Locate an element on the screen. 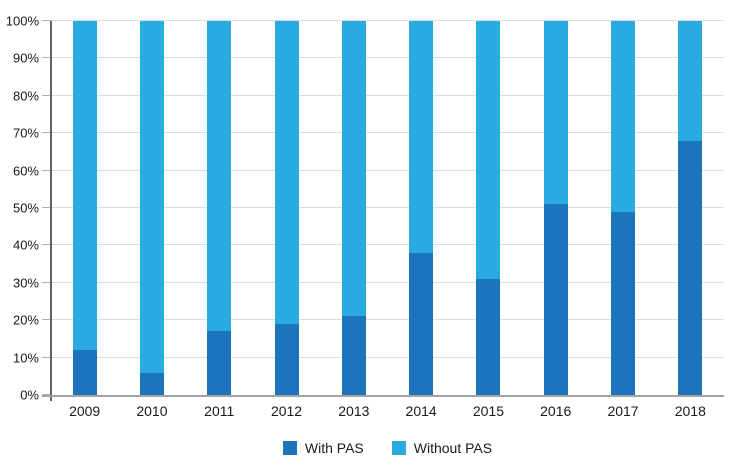  x-axis-label: 2014 is located at coordinates (421, 411).